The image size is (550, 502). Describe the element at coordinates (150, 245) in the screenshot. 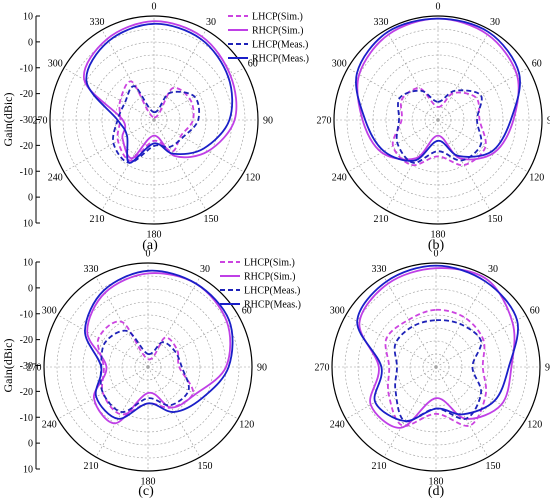

I see `panel-label: (a)` at that location.